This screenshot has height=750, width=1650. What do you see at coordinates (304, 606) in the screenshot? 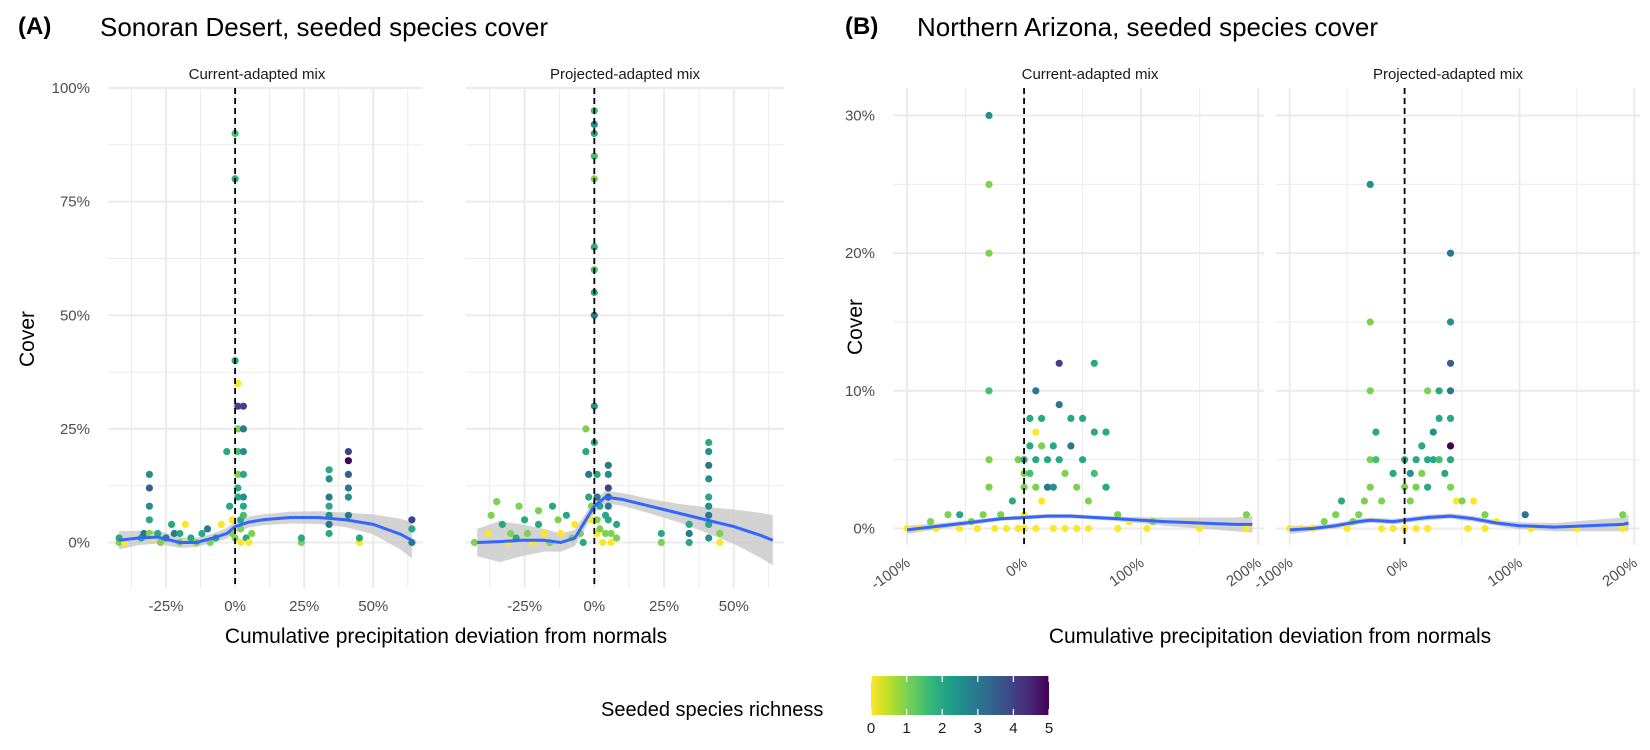
I see `x-tick-label: 25%` at bounding box center [304, 606].